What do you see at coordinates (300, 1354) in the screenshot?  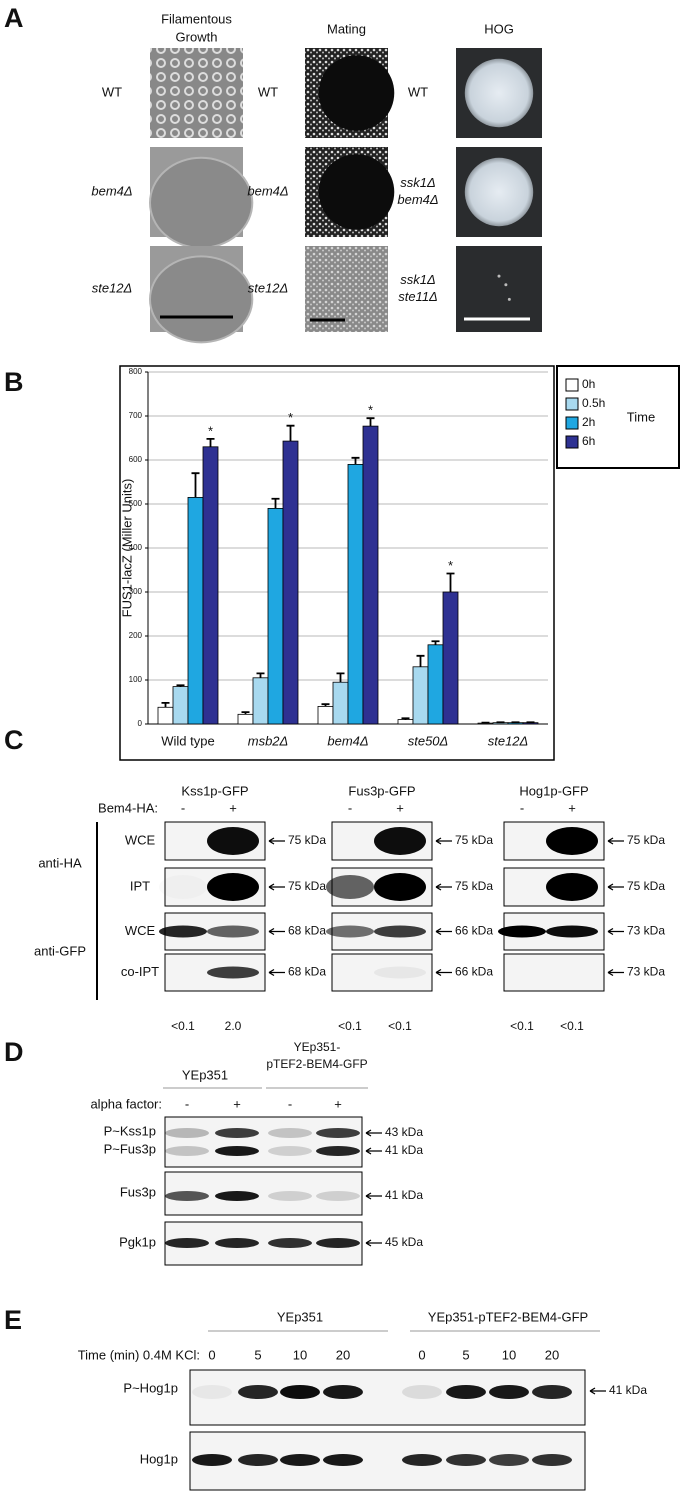 I see `time-label: 10` at bounding box center [300, 1354].